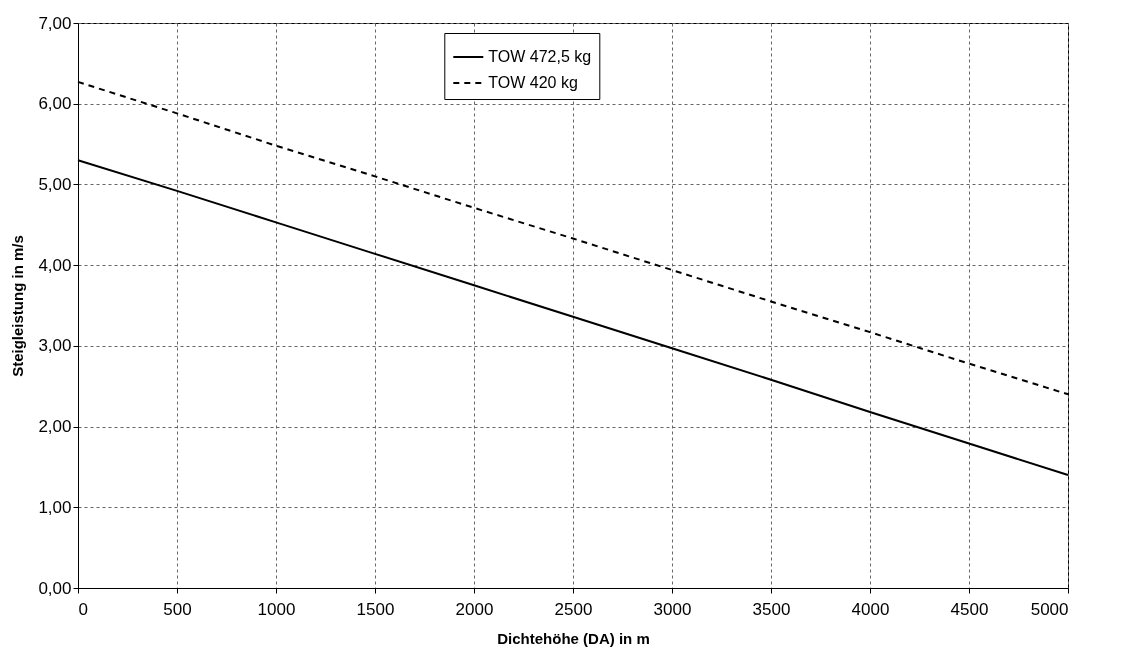 Image resolution: width=1145 pixels, height=668 pixels. I want to click on y-tick-label: 4,00, so click(55, 265).